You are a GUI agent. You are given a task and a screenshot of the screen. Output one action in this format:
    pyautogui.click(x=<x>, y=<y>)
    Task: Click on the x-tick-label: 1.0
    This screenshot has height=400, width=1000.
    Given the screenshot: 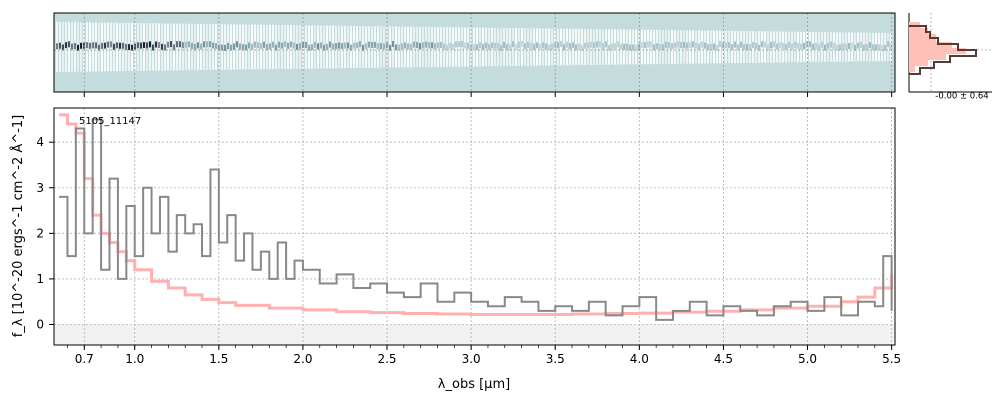 What is the action you would take?
    pyautogui.click(x=134, y=359)
    